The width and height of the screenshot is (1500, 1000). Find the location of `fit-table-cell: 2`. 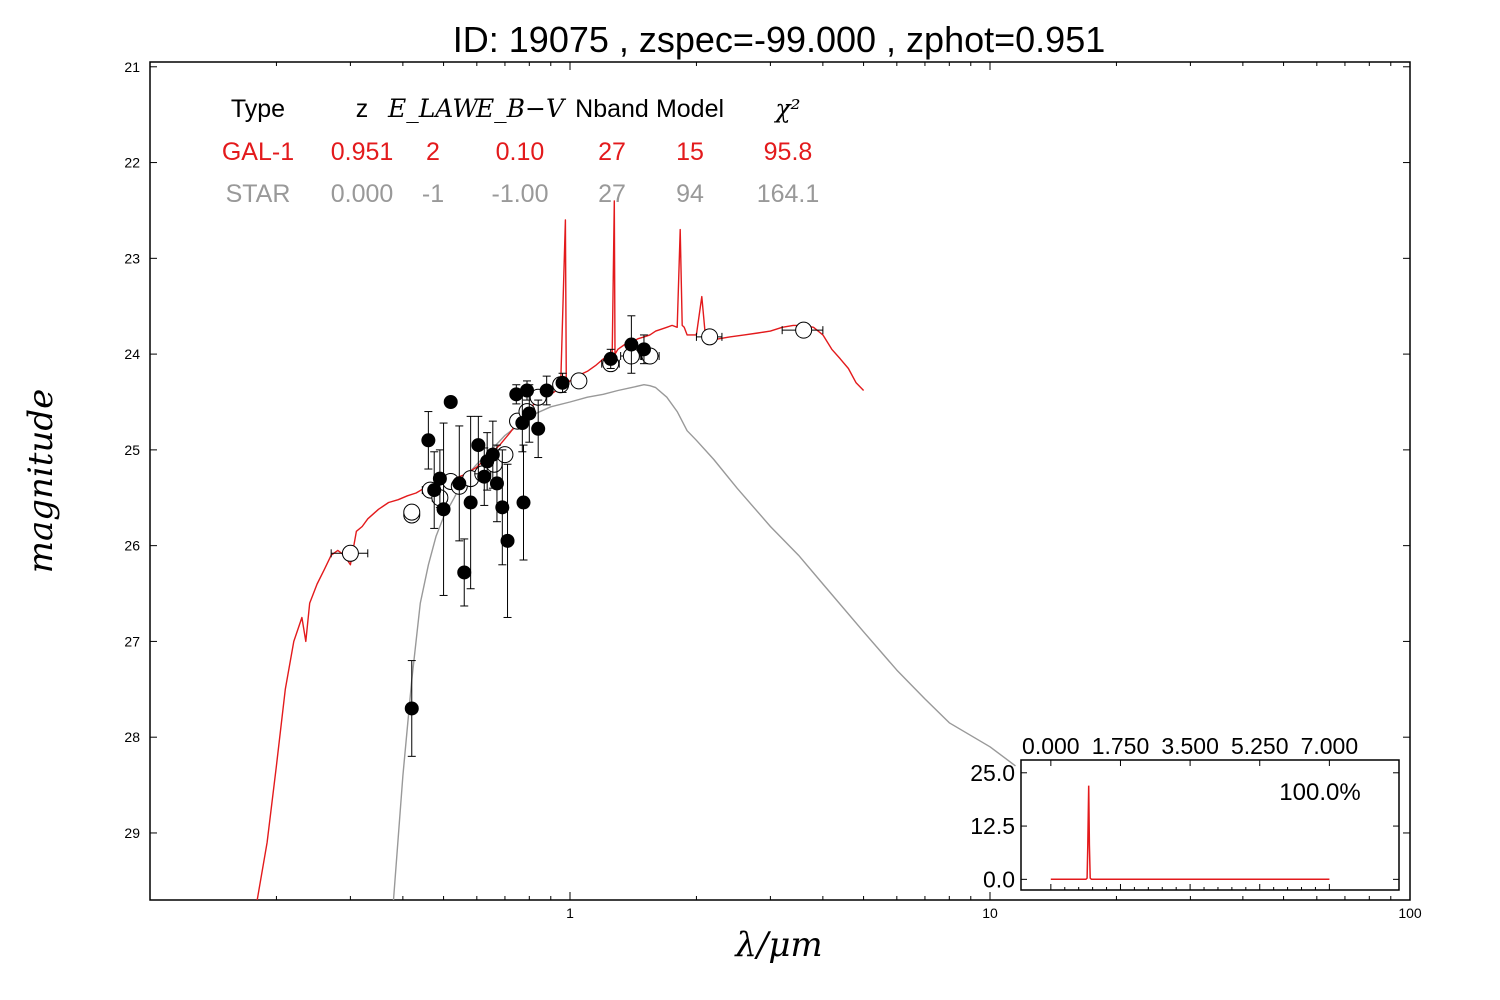

fit-table-cell: 2 is located at coordinates (433, 152).